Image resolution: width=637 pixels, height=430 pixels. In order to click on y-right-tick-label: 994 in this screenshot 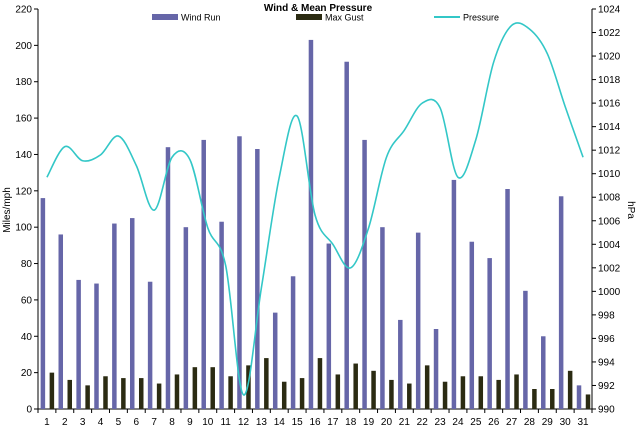, I will do `click(606, 362)`.